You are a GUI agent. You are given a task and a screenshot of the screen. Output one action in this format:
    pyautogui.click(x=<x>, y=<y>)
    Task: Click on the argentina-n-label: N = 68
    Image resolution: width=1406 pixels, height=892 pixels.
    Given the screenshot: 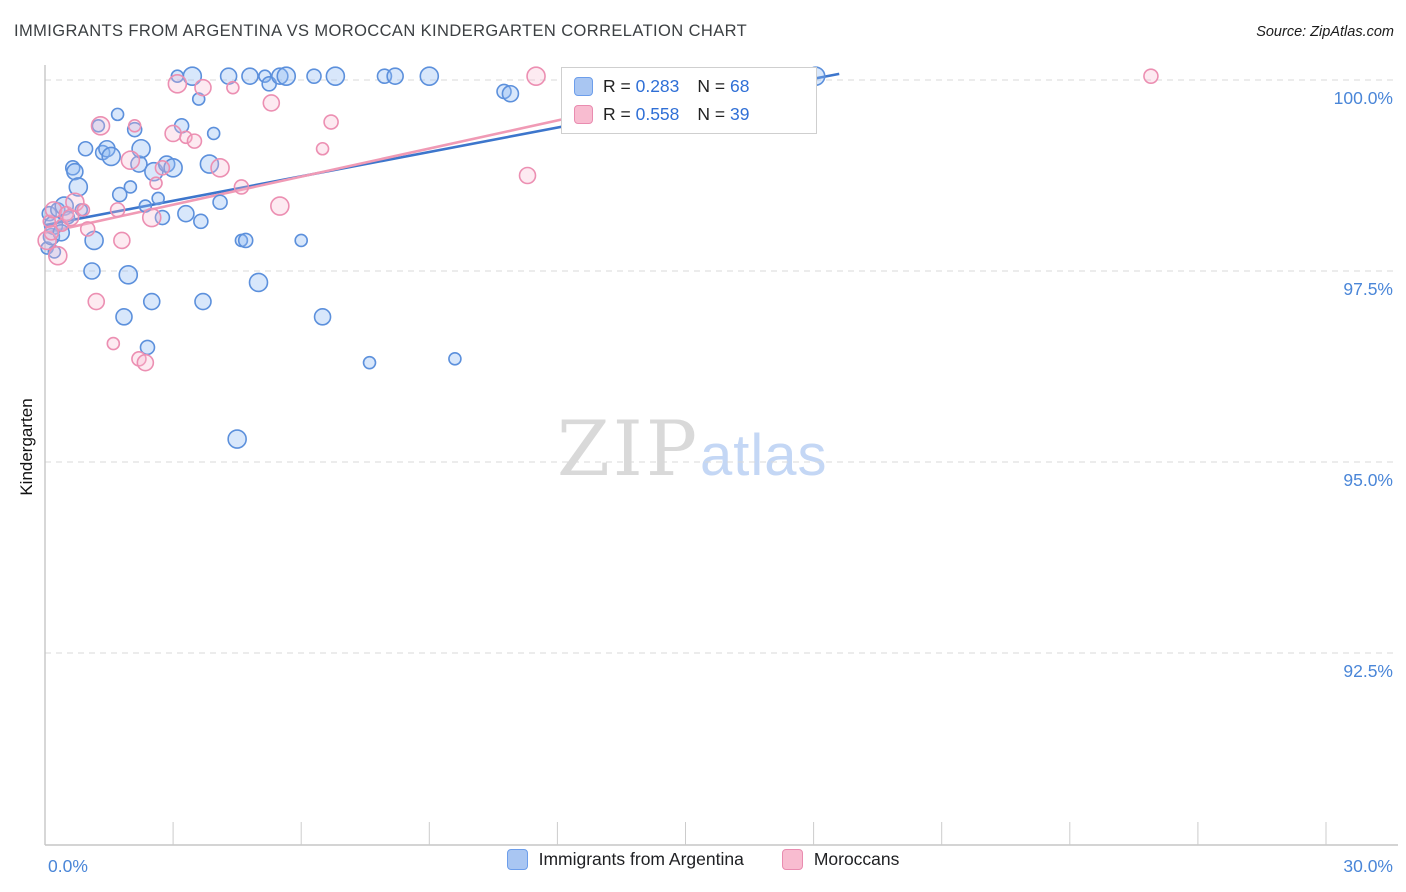 What is the action you would take?
    pyautogui.click(x=723, y=86)
    